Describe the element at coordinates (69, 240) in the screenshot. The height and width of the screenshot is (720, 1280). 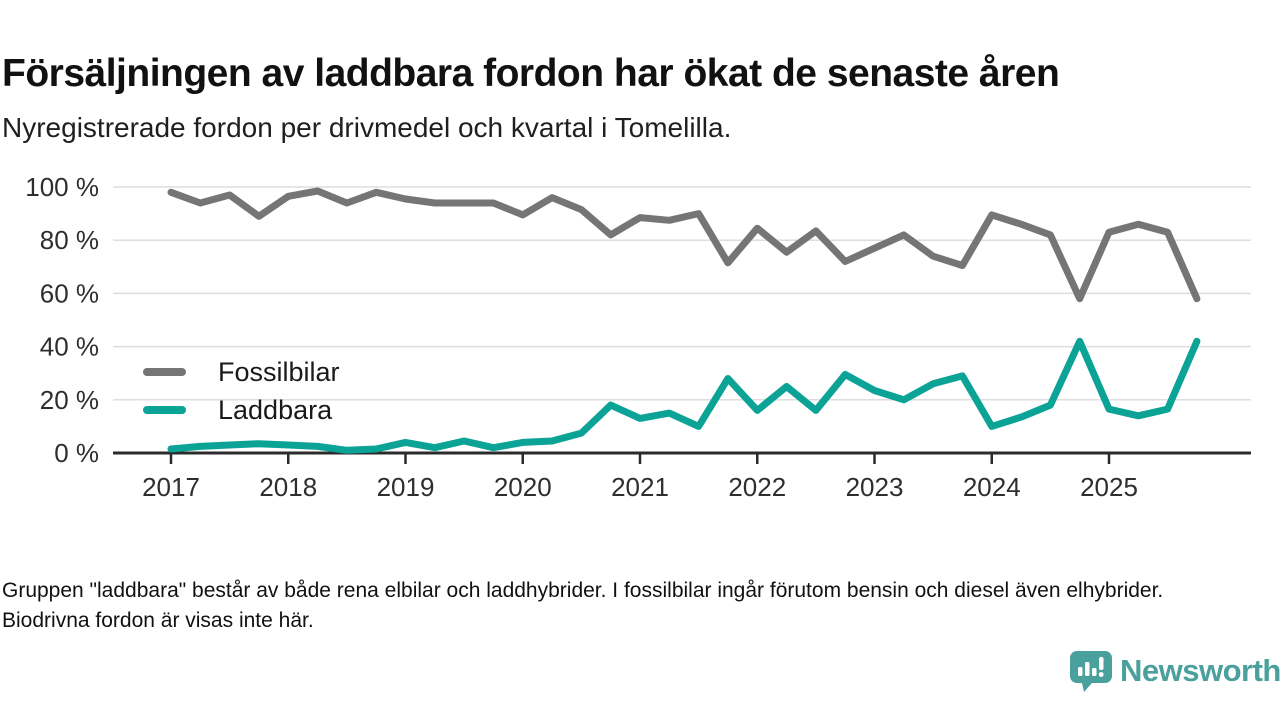
I see `y-tick-label: 80 %` at that location.